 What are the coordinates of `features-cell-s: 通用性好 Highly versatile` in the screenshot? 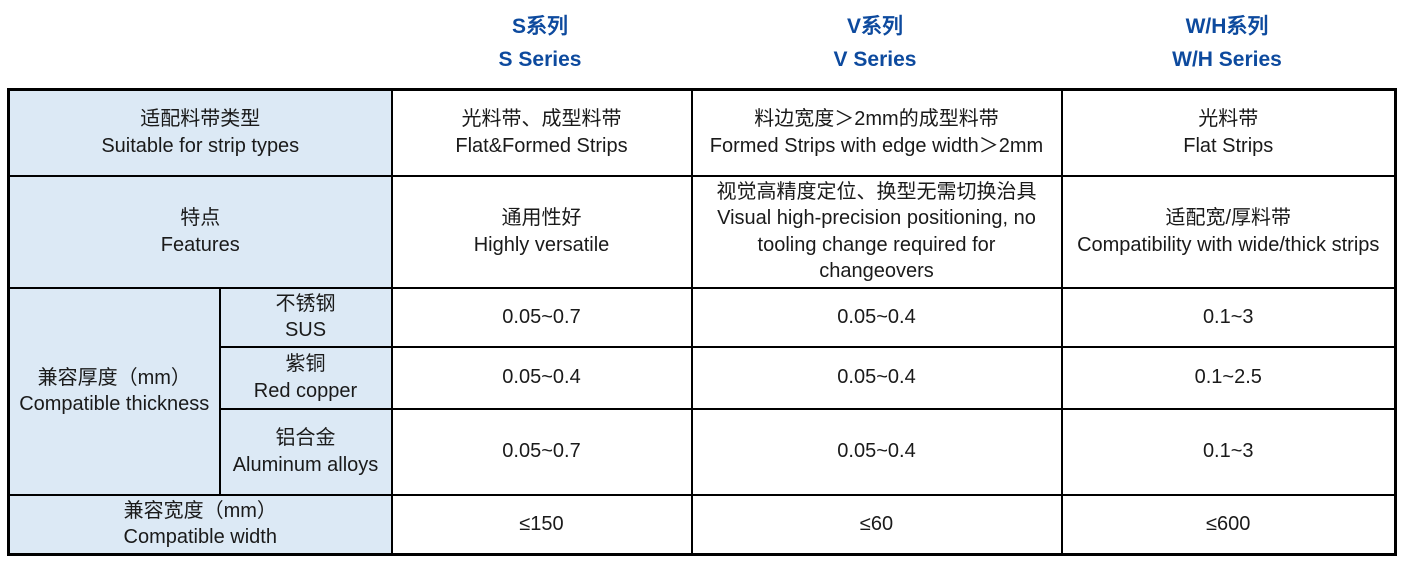 It's located at (541, 231).